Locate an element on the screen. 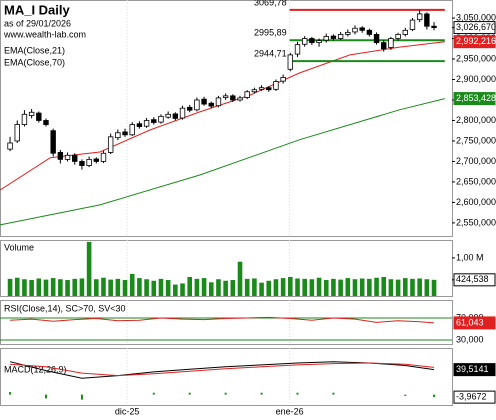  rsi-panel is located at coordinates (226, 322).